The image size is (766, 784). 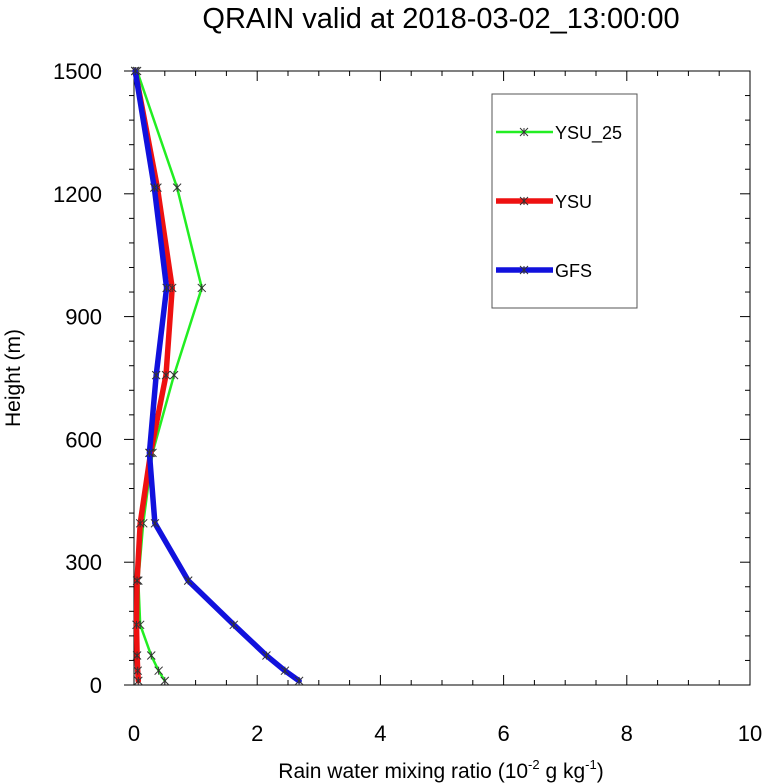 What do you see at coordinates (257, 733) in the screenshot?
I see `x-tick-label: 2` at bounding box center [257, 733].